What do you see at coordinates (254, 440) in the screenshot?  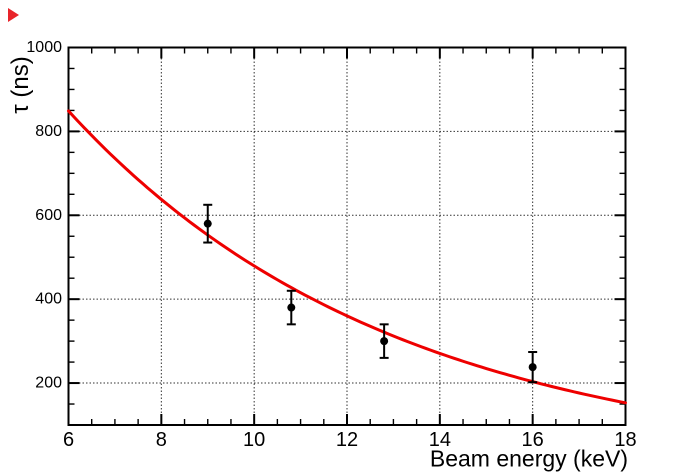 I see `x-tick-label: 10` at bounding box center [254, 440].